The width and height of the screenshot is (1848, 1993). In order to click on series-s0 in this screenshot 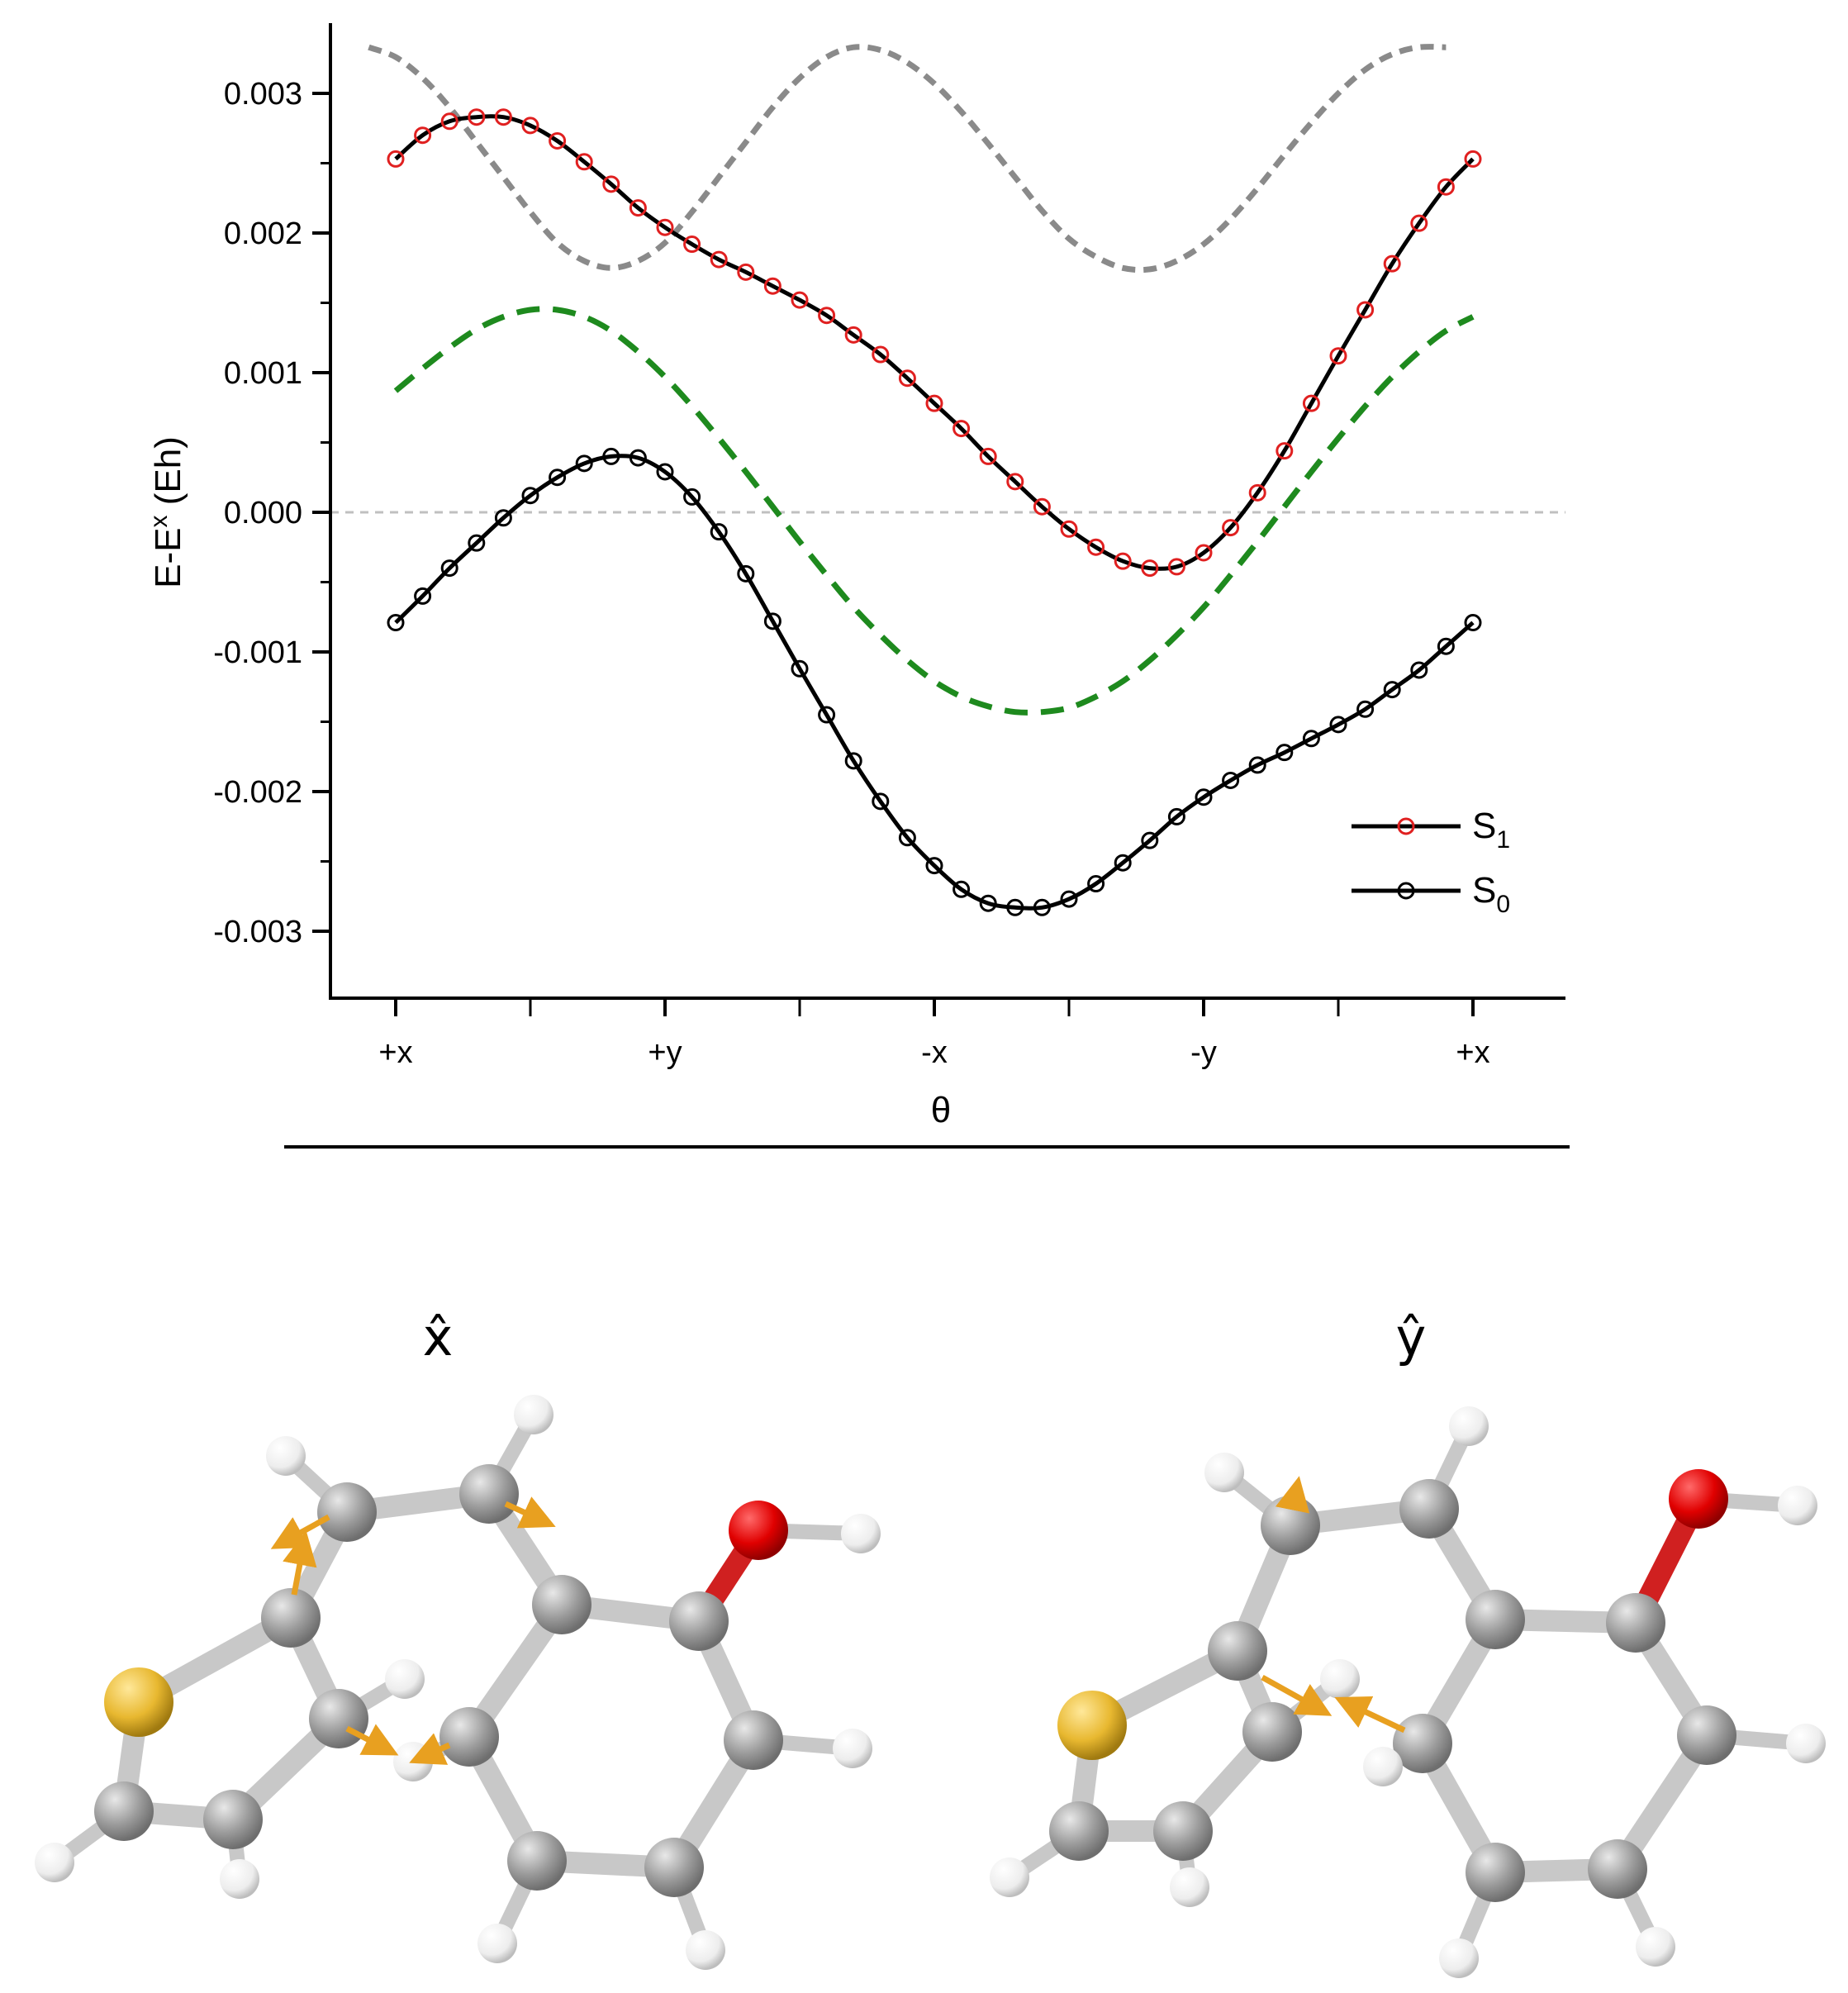, I will do `click(934, 681)`.